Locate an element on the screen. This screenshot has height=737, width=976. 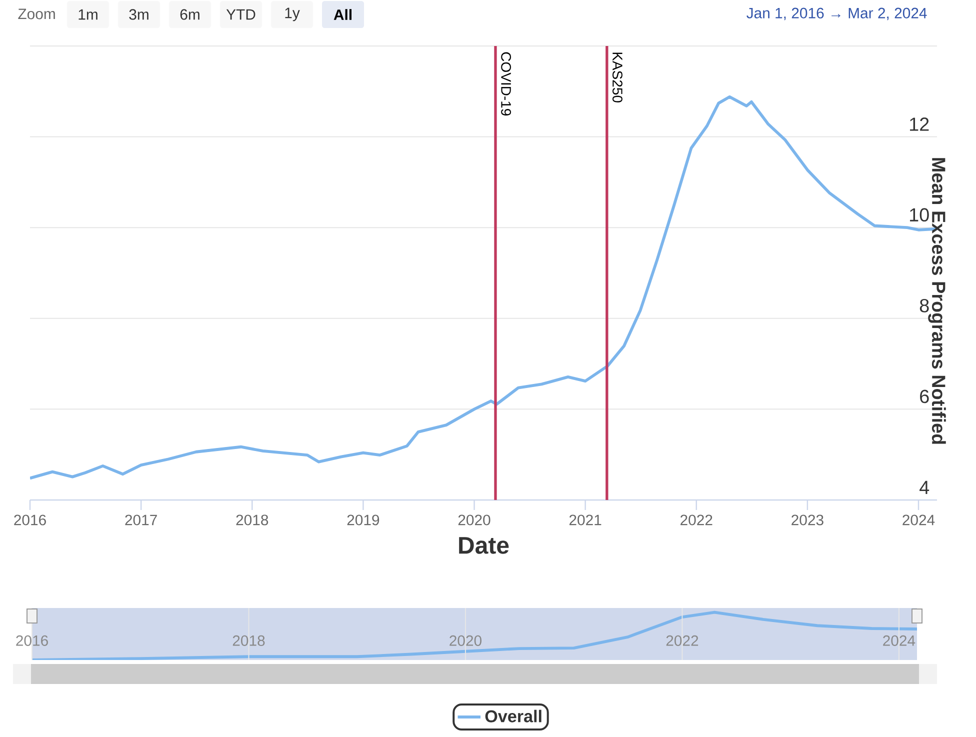
x-tick-label: 2019 is located at coordinates (363, 520).